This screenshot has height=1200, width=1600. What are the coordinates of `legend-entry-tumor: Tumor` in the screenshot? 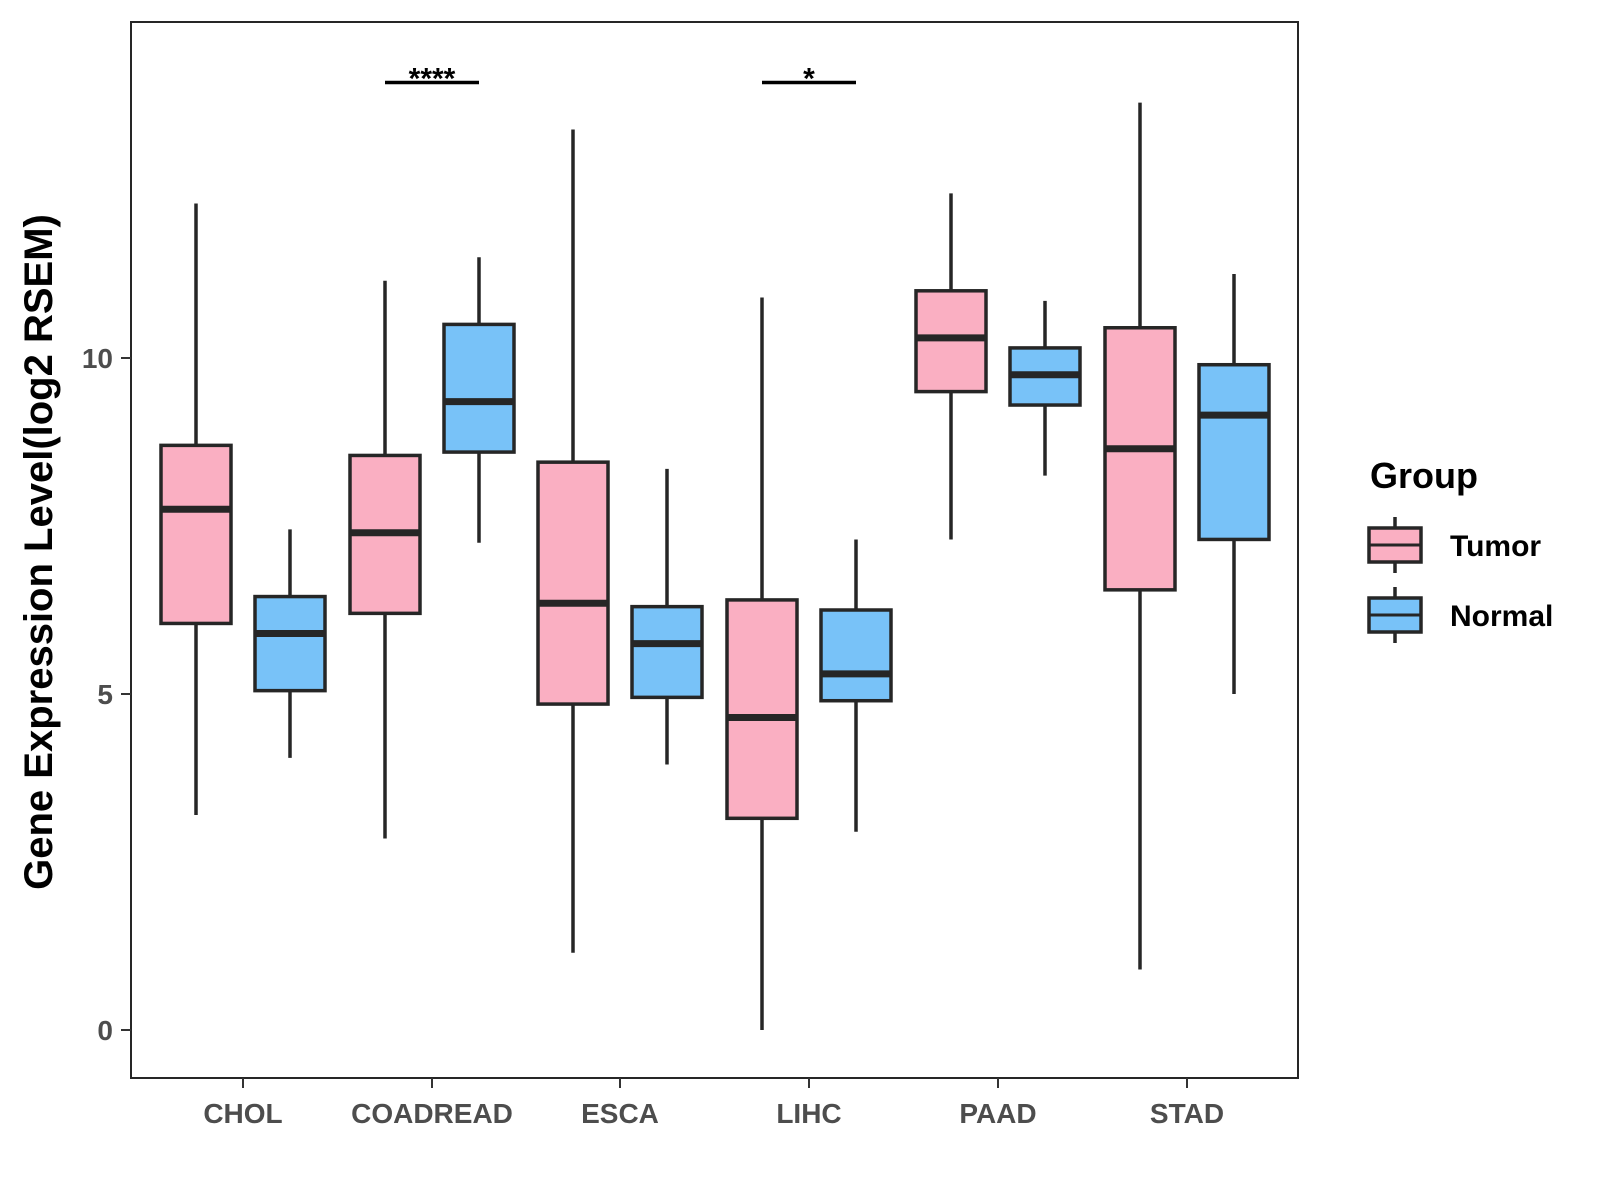 It's located at (1454, 545).